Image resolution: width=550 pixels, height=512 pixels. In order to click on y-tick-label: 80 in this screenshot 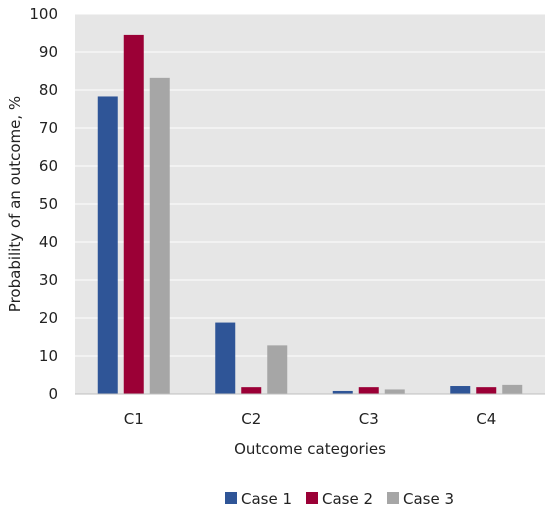, I will do `click(48, 90)`.